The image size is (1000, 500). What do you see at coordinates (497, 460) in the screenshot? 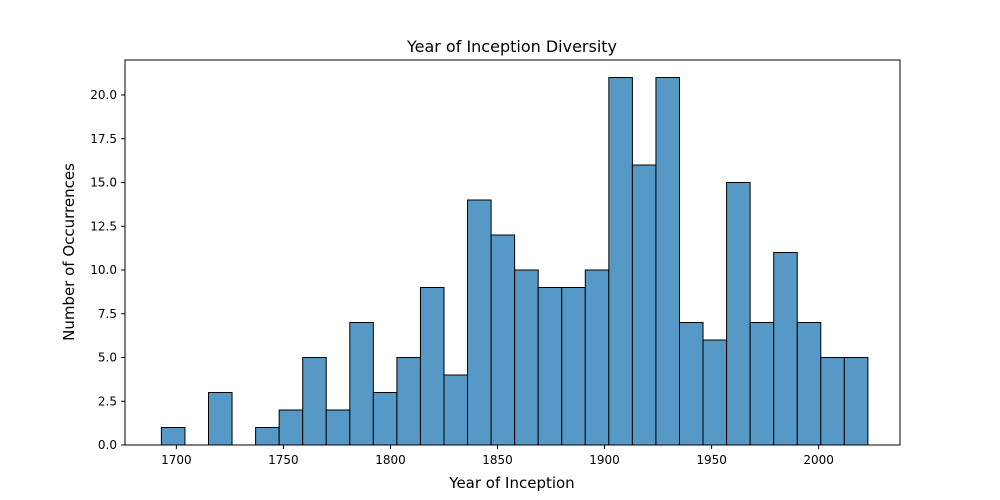
I see `x-tick-label: 1850` at bounding box center [497, 460].